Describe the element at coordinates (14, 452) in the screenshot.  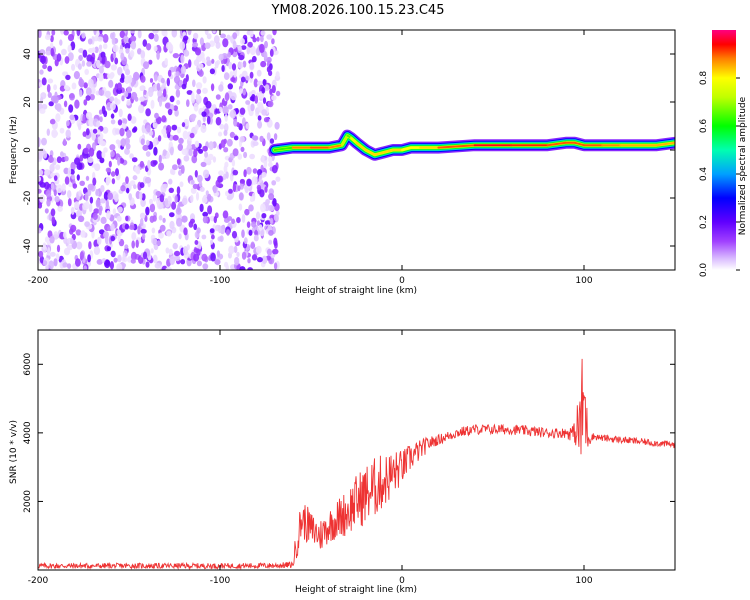
I see `snr-y-label: SNR (10 * v/v)` at that location.